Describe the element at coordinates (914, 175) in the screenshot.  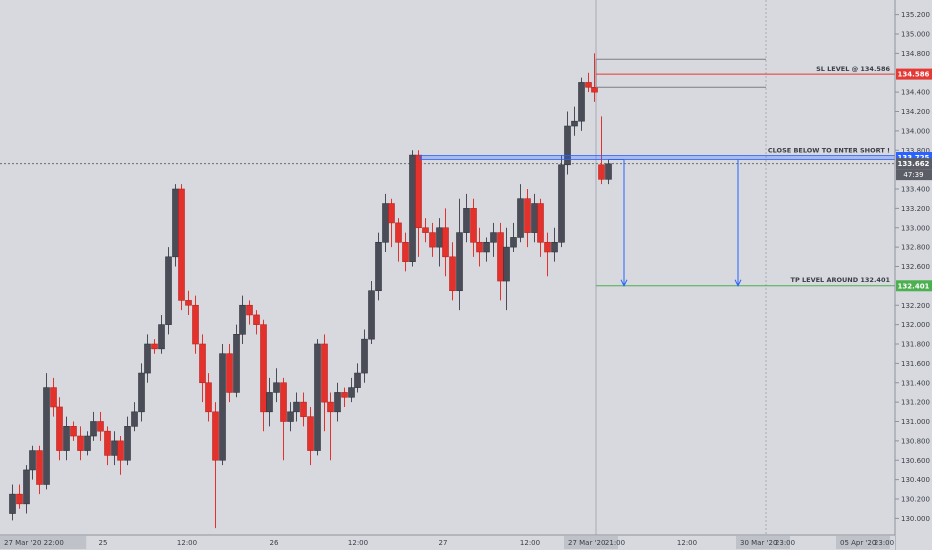
I see `countdown-badge` at that location.